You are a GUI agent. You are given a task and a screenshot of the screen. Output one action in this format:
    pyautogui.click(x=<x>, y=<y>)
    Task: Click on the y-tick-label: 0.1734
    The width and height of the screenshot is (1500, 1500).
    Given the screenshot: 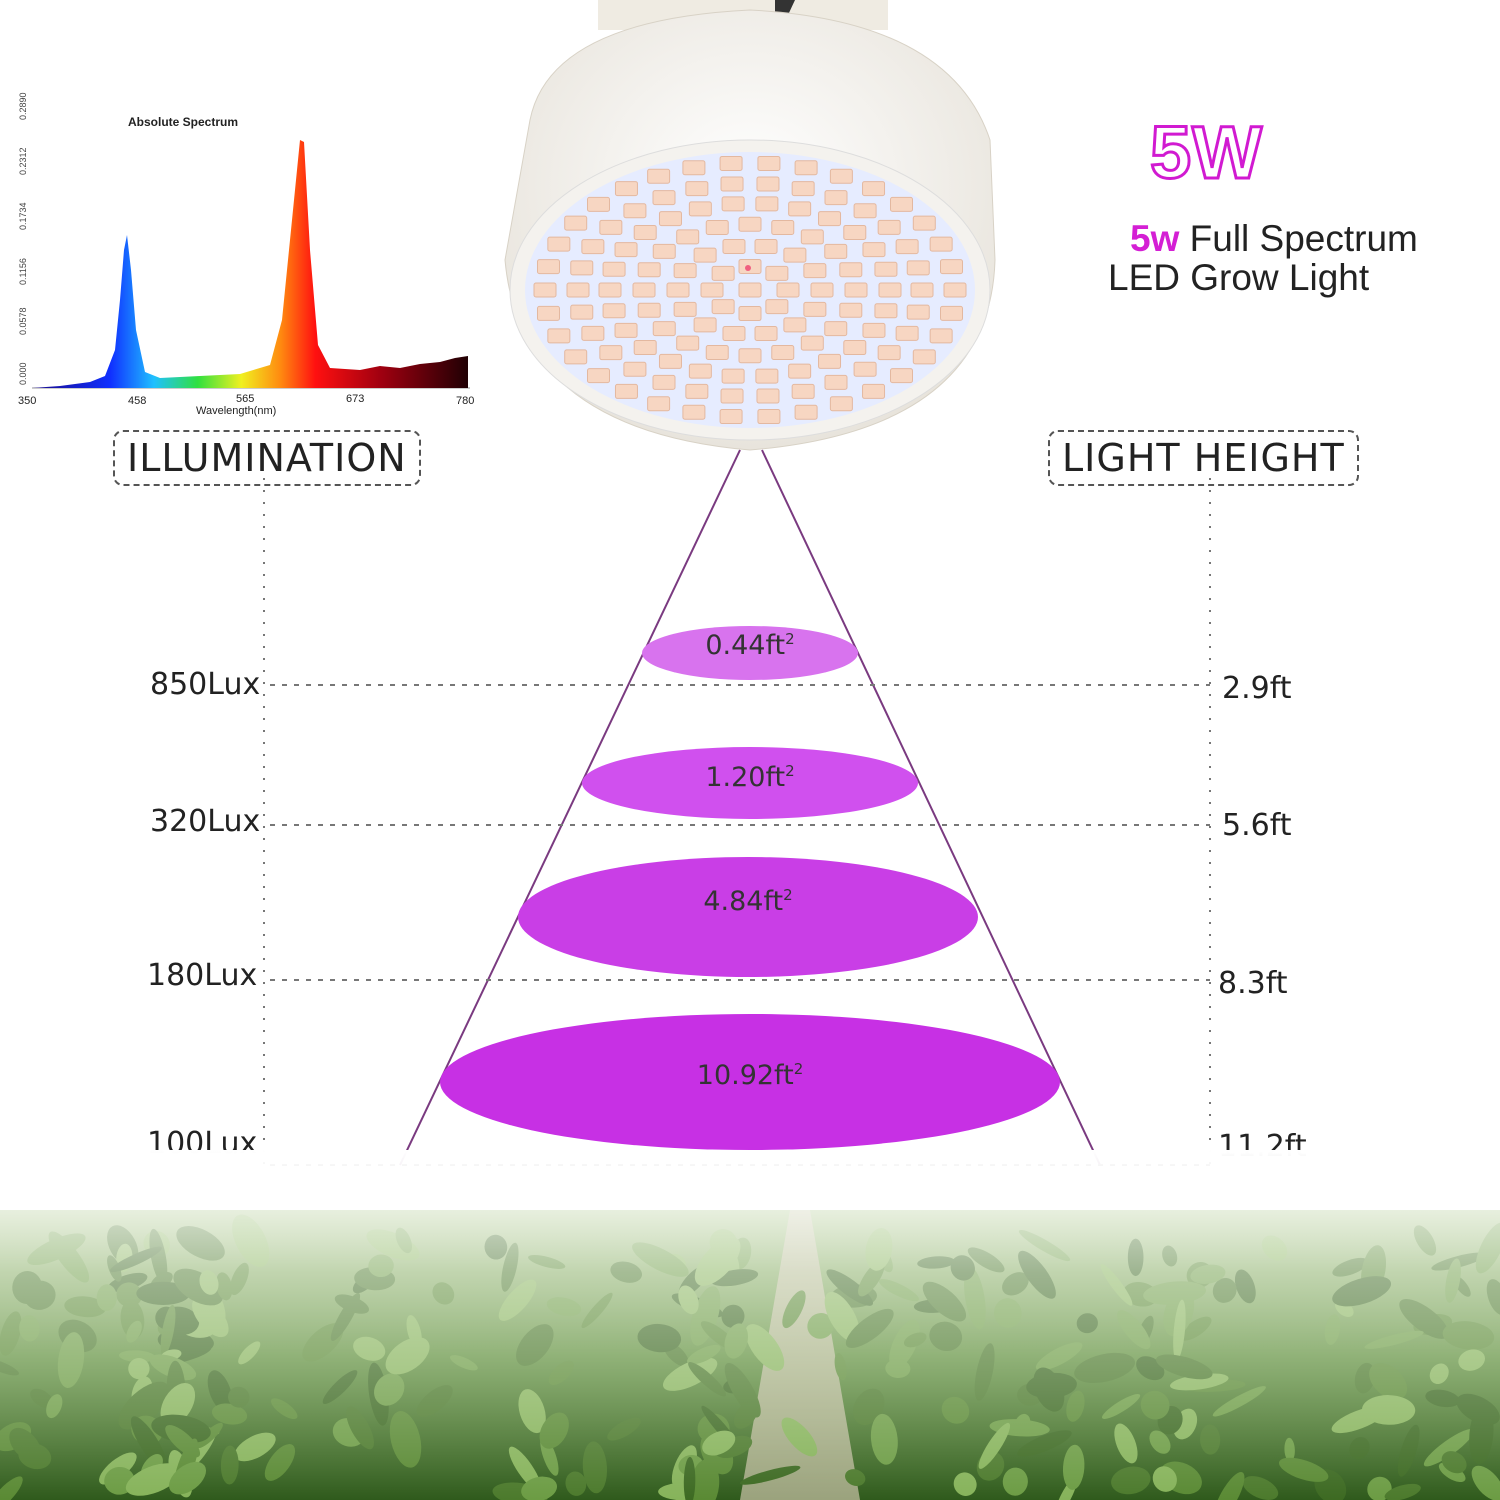 What is the action you would take?
    pyautogui.click(x=23, y=216)
    